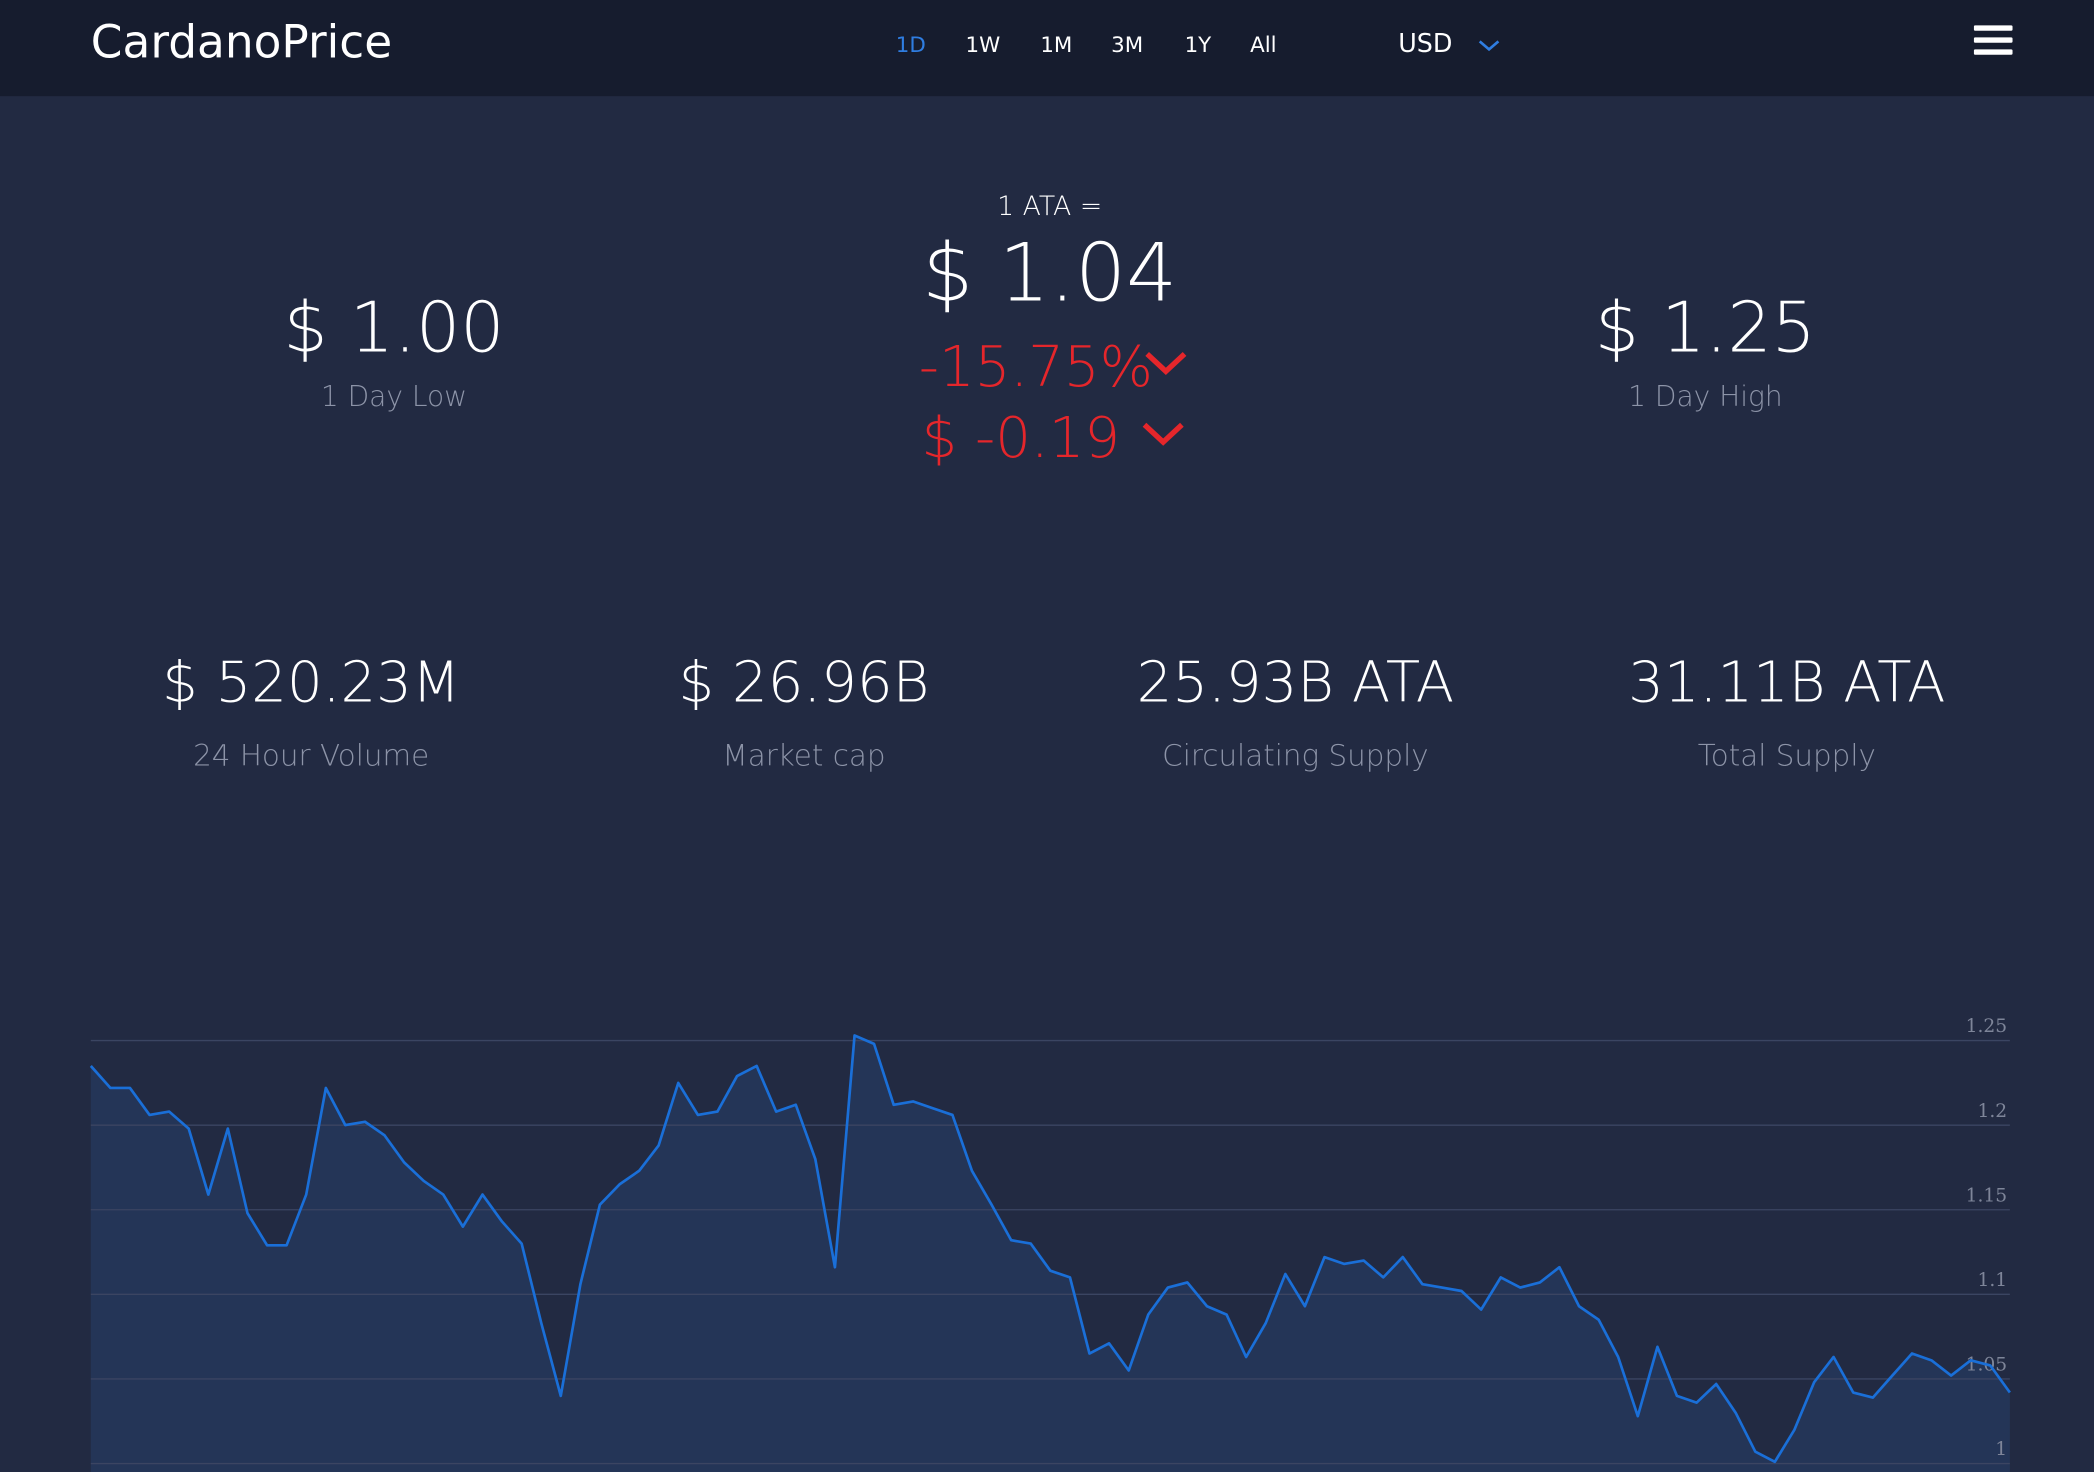 This screenshot has height=1472, width=2094. I want to click on day-high-label: 1 Day High, so click(1705, 396).